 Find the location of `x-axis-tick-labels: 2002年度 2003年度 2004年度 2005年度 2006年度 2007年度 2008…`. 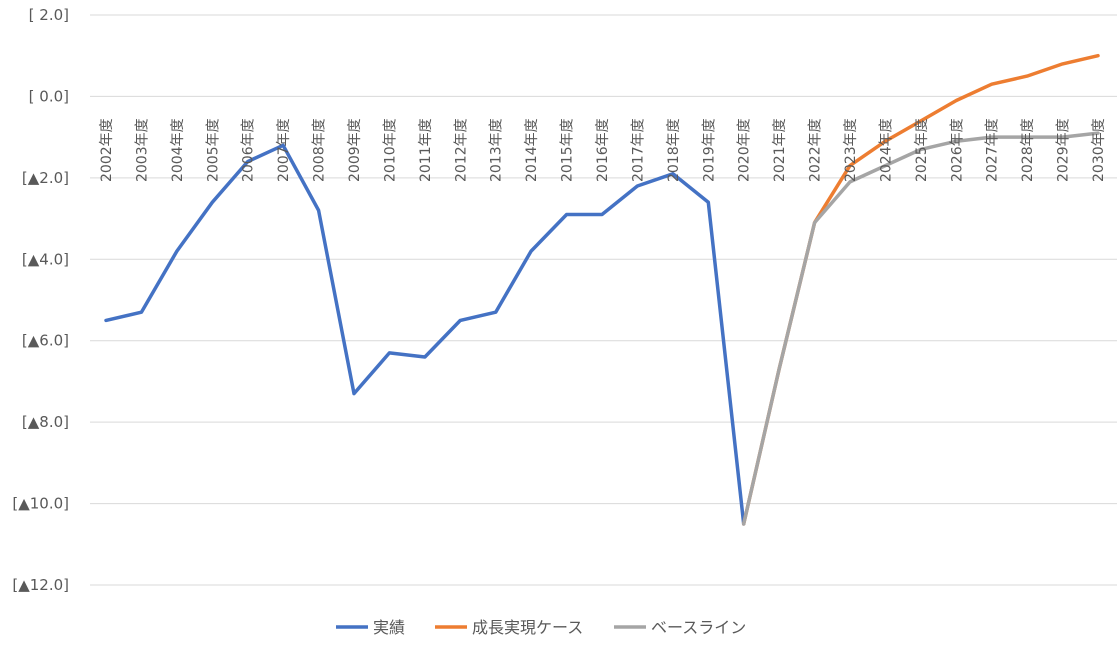

x-axis-tick-labels: 2002年度 2003年度 2004年度 2005年度 2006年度 2007年度 2008… is located at coordinates (603, 150).